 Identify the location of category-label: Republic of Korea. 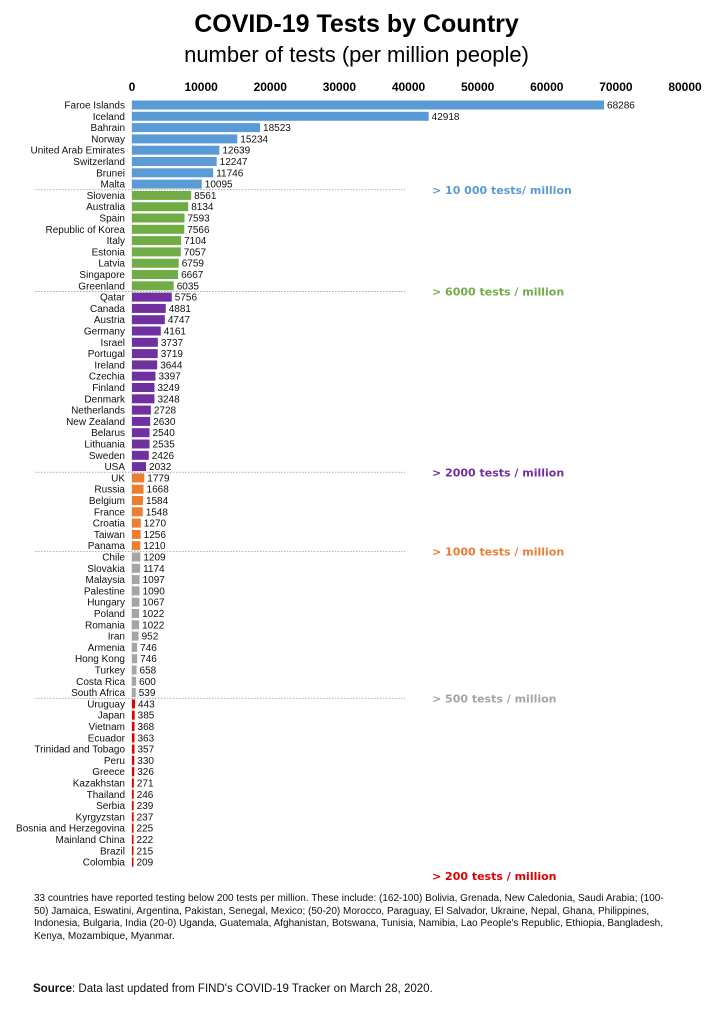
(86, 230).